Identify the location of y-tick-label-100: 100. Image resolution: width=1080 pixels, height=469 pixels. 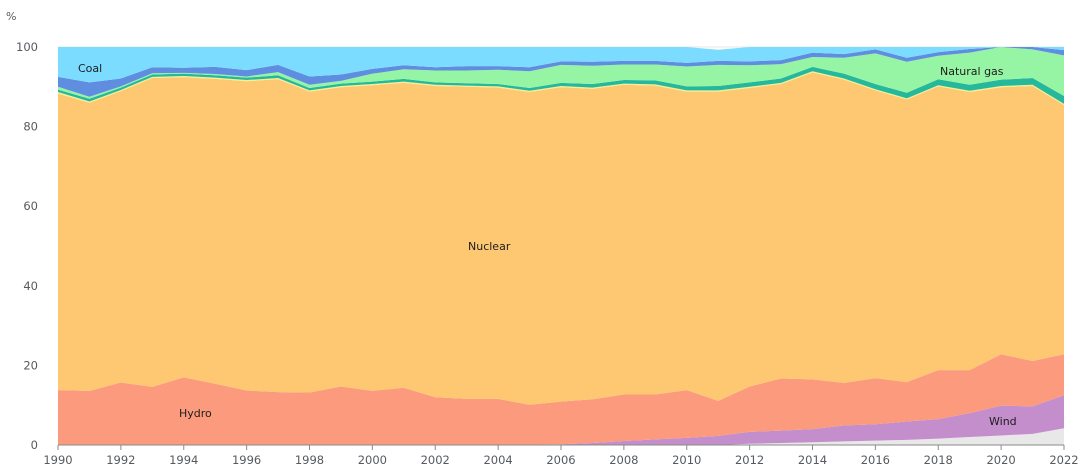
(27, 47).